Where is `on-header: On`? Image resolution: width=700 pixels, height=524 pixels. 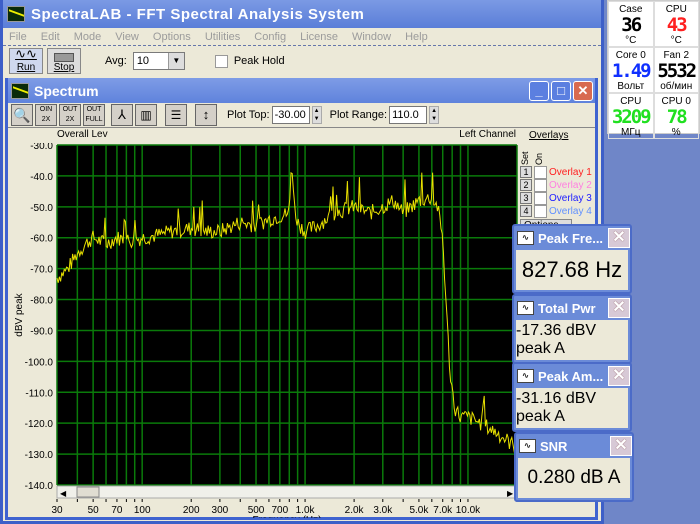 on-header: On is located at coordinates (539, 158).